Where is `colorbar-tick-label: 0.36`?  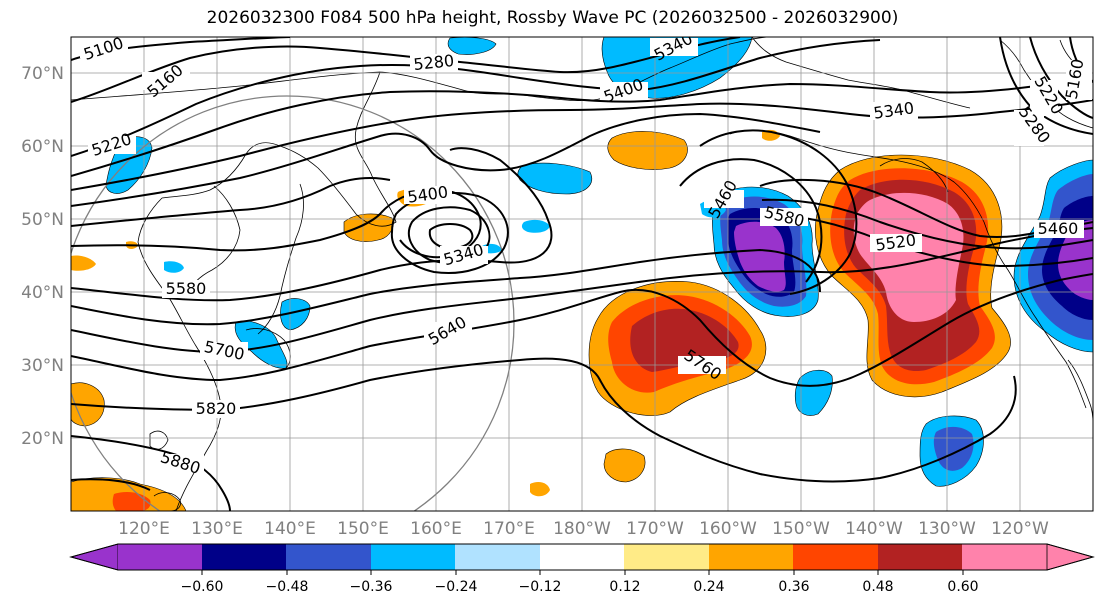 colorbar-tick-label: 0.36 is located at coordinates (793, 587).